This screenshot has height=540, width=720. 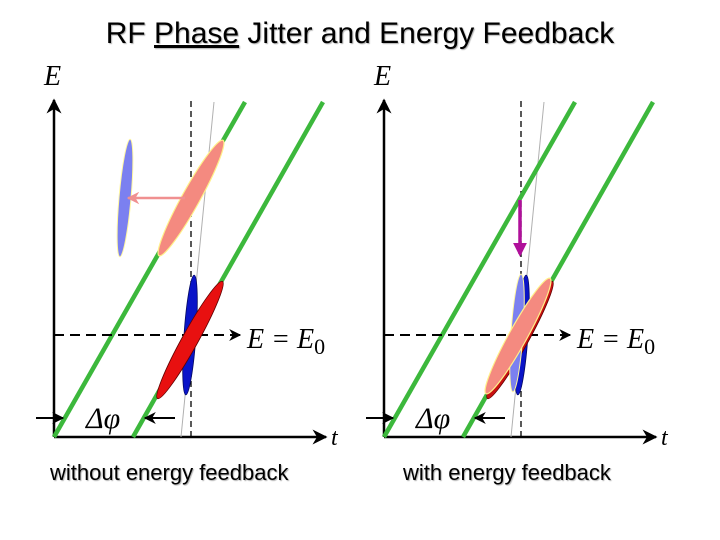 What do you see at coordinates (197, 33) in the screenshot?
I see `title-underlined-word: Phase` at bounding box center [197, 33].